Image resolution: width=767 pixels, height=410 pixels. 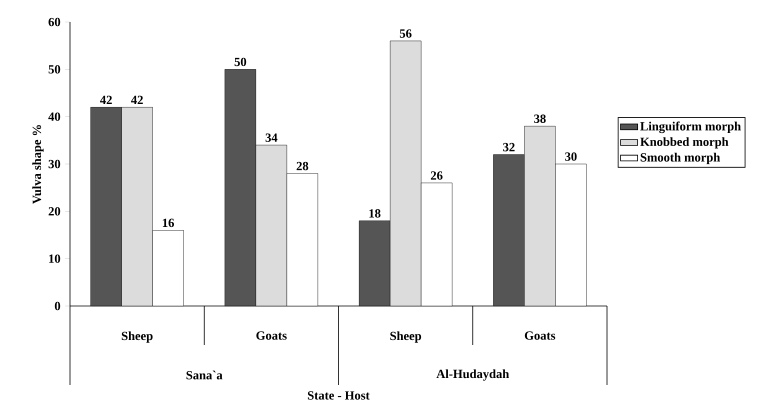 I want to click on data-label: 32, so click(x=509, y=147).